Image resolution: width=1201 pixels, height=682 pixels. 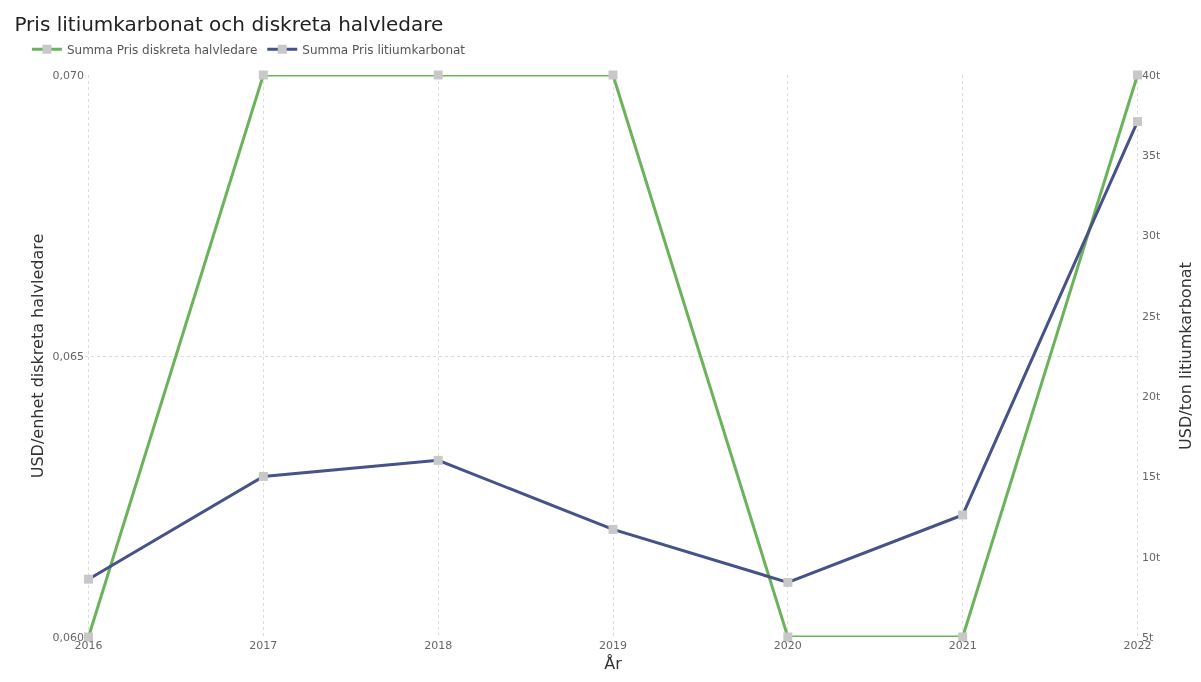 I want to click on y2-tick-label: 10t, so click(x=1151, y=557).